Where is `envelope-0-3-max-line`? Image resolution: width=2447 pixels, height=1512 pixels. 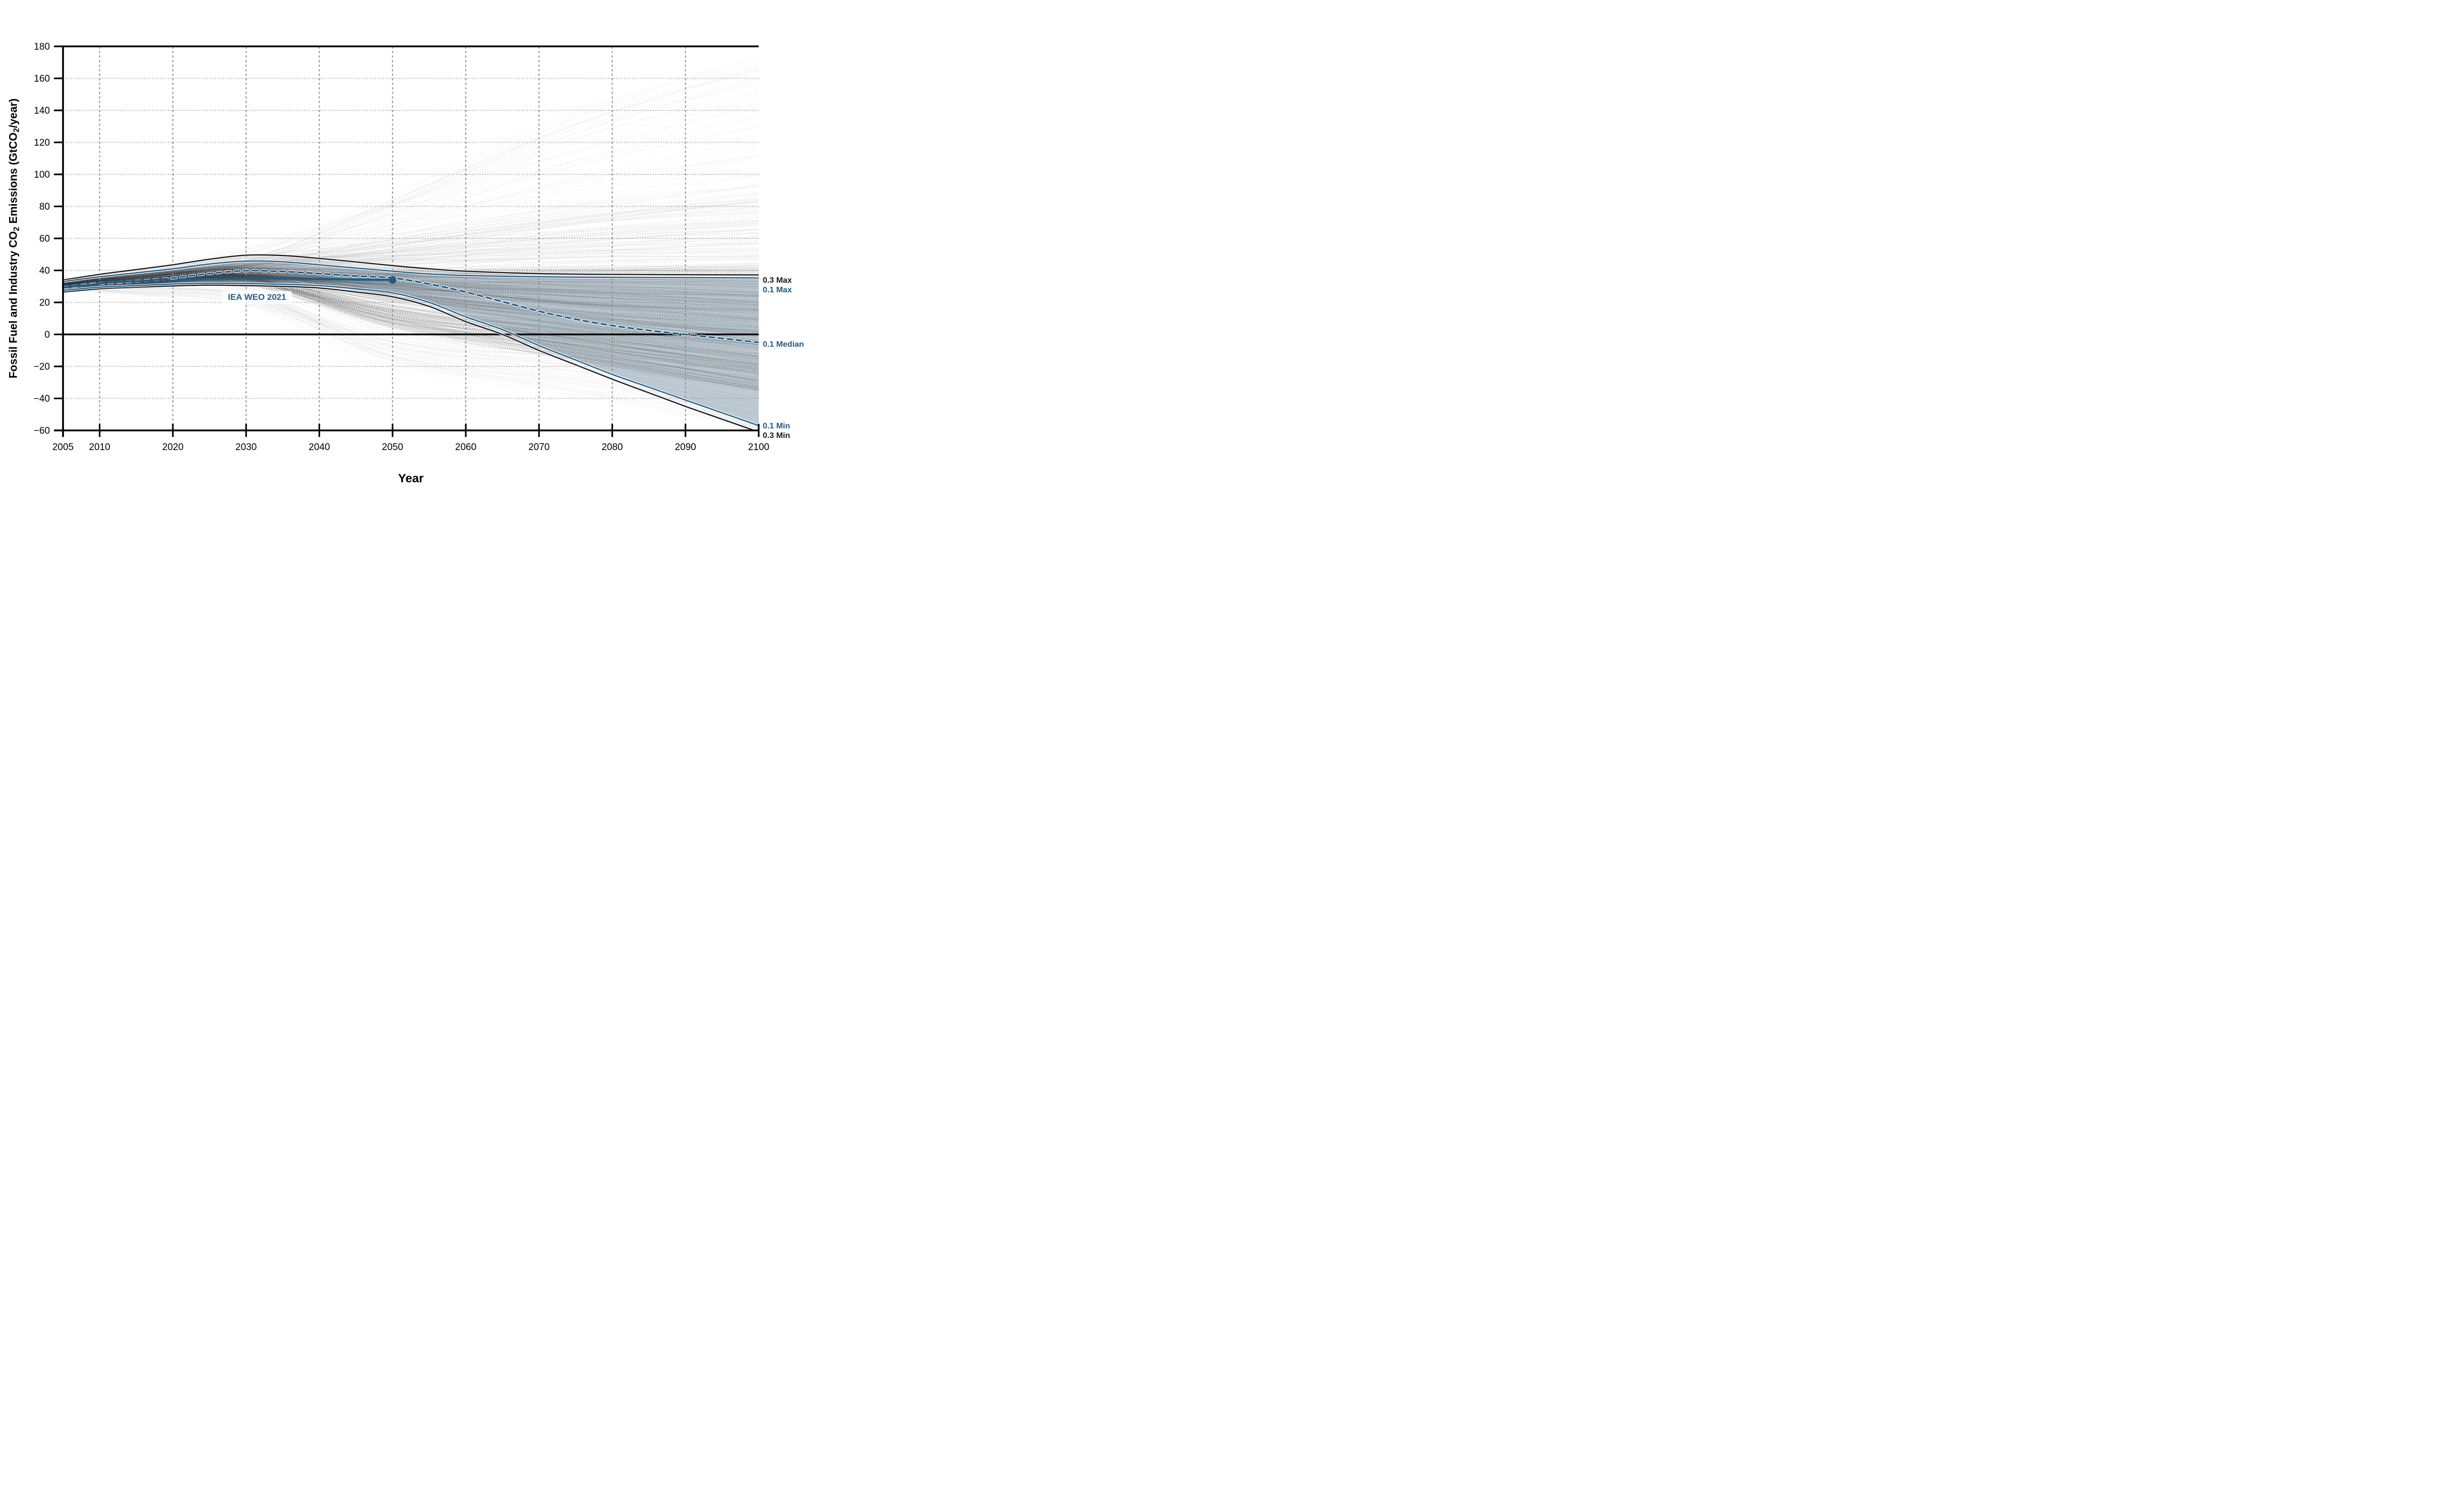
envelope-0-3-max-line is located at coordinates (411, 268).